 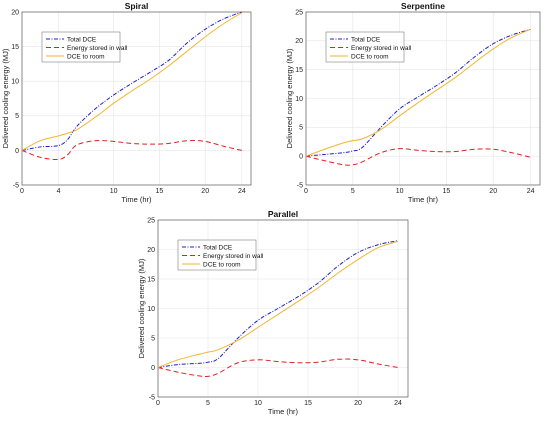 I want to click on chart-title: Serpentine, so click(x=423, y=6).